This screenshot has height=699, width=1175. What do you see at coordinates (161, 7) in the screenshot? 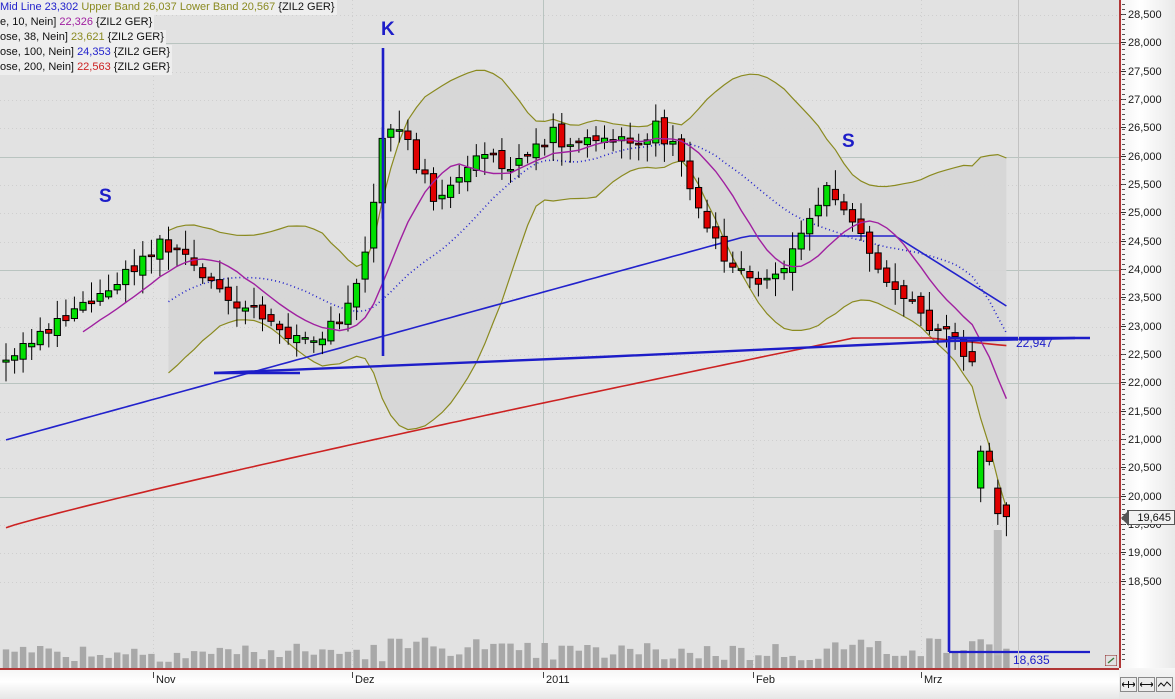
I see `legend-text: 26,037` at bounding box center [161, 7].